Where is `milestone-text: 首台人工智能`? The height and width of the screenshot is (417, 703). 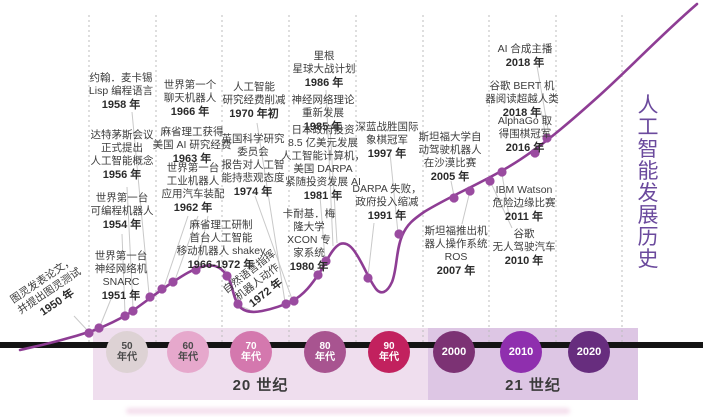 milestone-text: 首台人工智能 is located at coordinates (221, 238).